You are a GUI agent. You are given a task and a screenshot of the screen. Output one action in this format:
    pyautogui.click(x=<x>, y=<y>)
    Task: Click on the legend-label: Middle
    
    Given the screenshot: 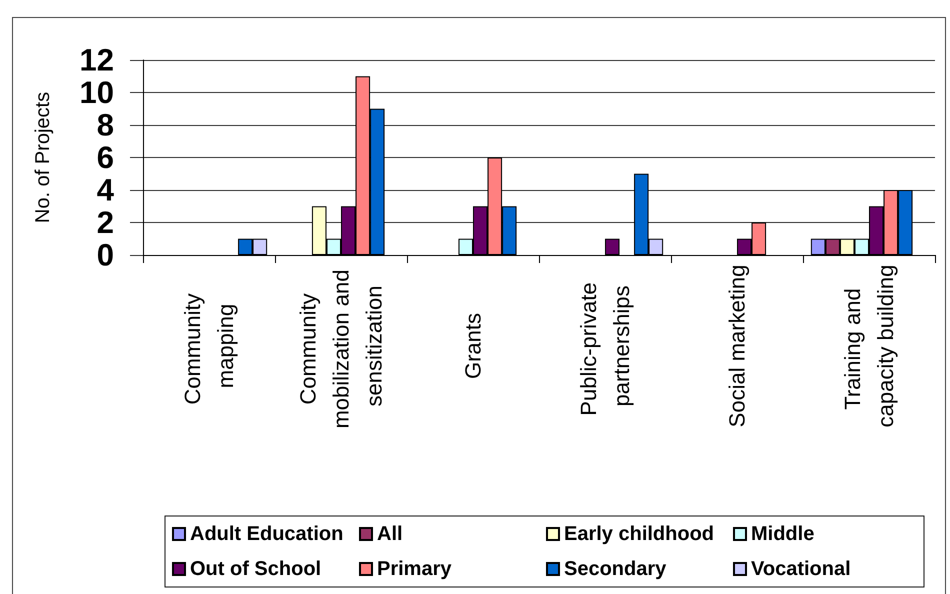 What is the action you would take?
    pyautogui.click(x=782, y=534)
    